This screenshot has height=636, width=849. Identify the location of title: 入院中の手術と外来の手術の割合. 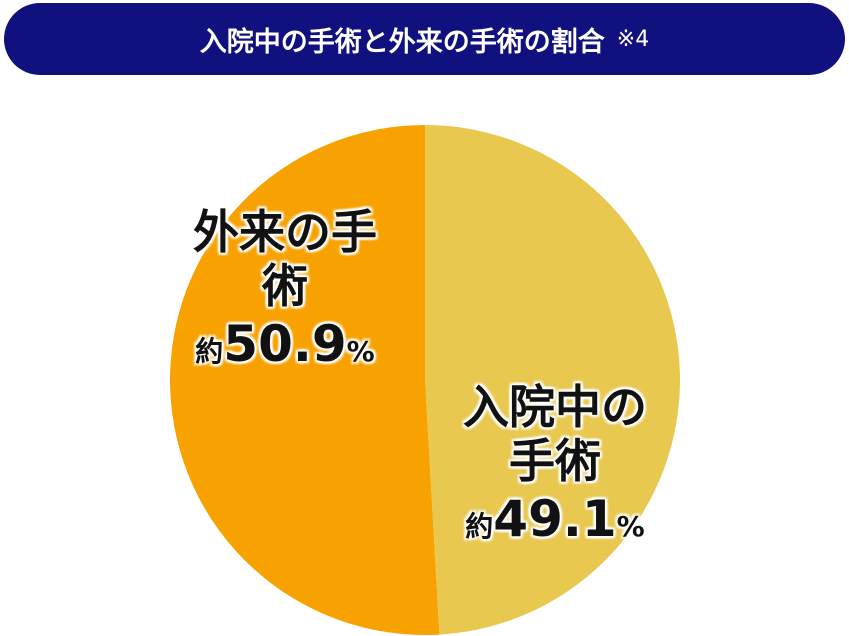
(402, 42).